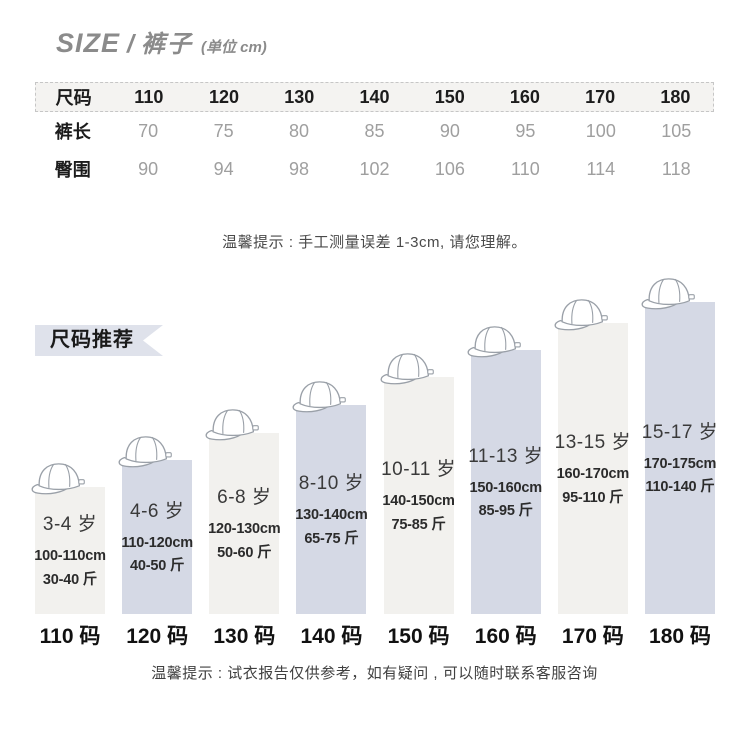 This screenshot has height=753, width=749. Describe the element at coordinates (70, 525) in the screenshot. I see `age-range-label: 3-4 岁` at that location.